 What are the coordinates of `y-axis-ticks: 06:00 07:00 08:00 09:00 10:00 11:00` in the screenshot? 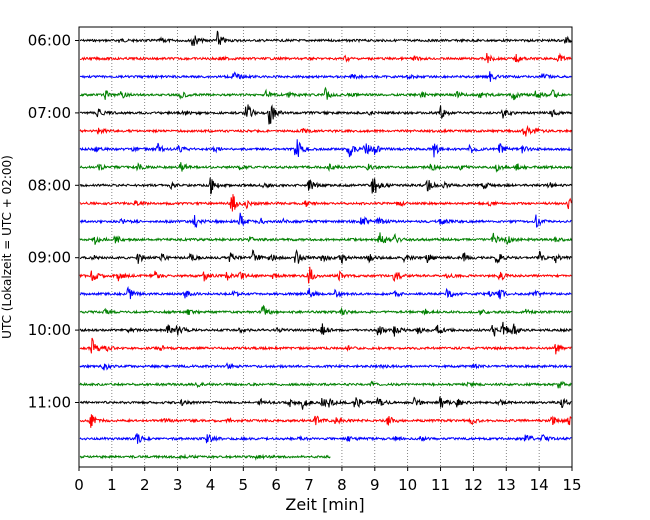 It's located at (53, 222).